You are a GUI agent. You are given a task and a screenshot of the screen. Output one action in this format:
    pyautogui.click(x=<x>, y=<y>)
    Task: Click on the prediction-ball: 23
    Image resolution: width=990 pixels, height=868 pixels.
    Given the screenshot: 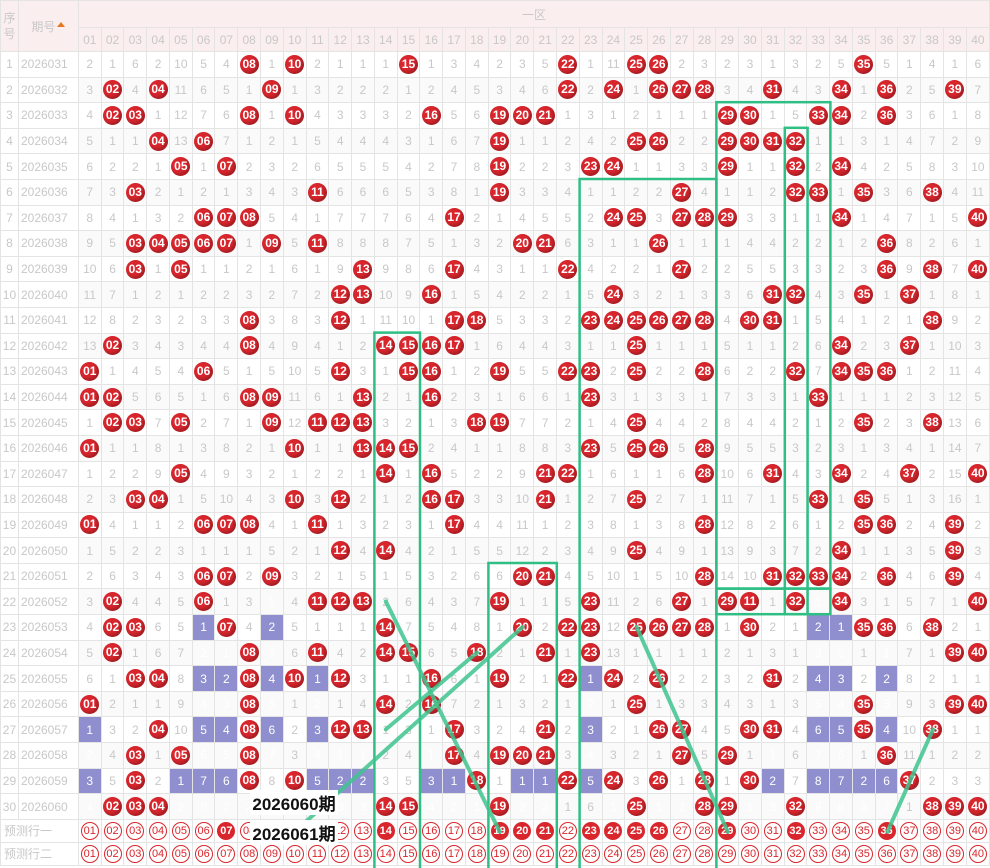 What is the action you would take?
    pyautogui.click(x=590, y=830)
    